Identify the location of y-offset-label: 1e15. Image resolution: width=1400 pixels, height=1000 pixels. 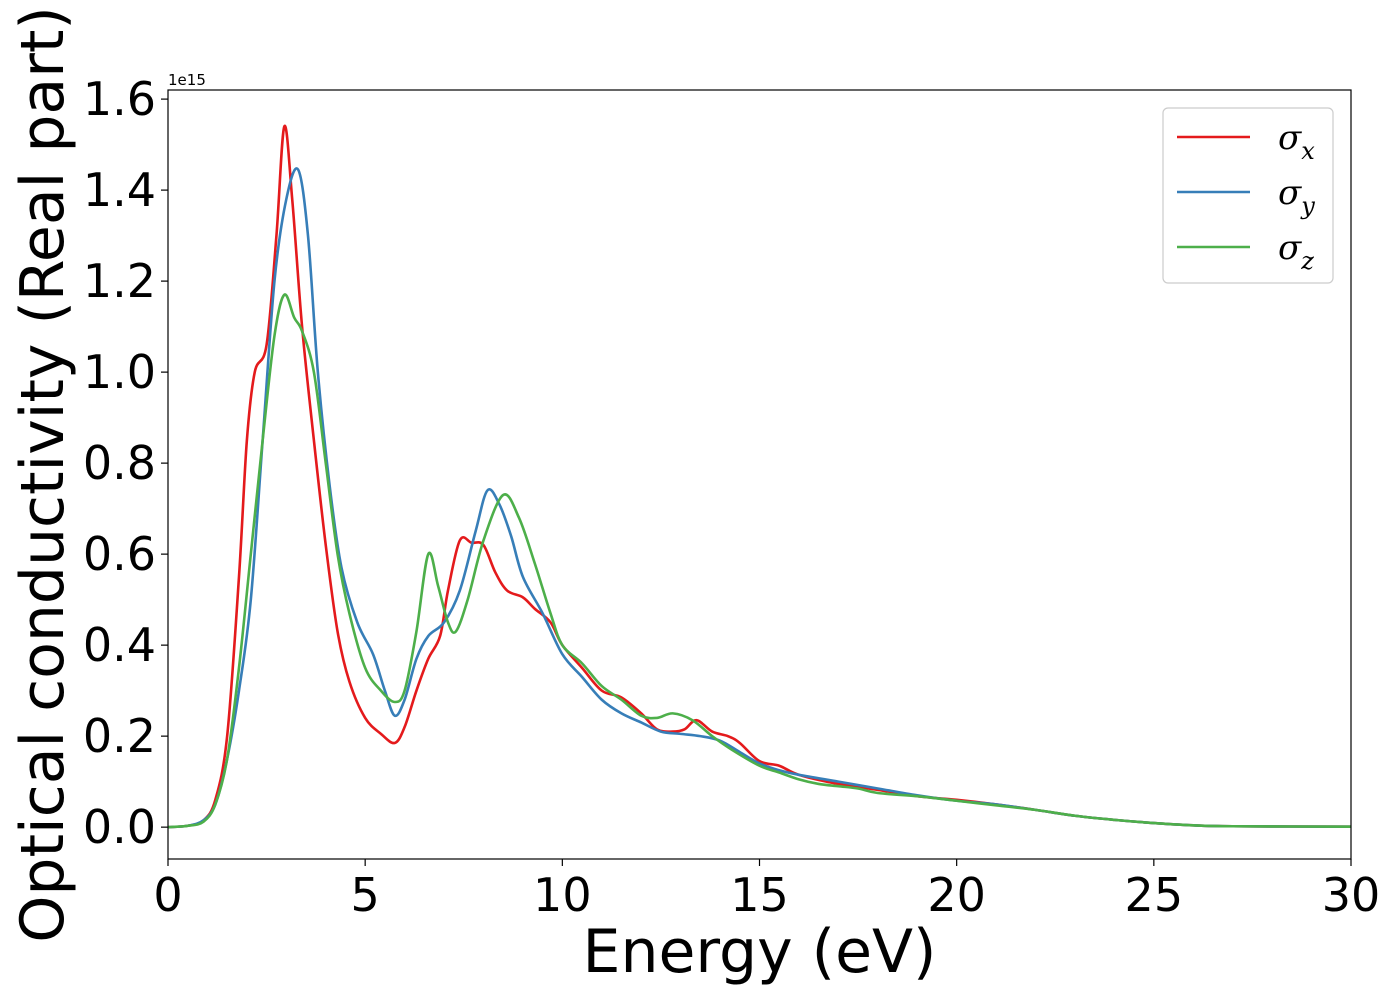
(187, 80).